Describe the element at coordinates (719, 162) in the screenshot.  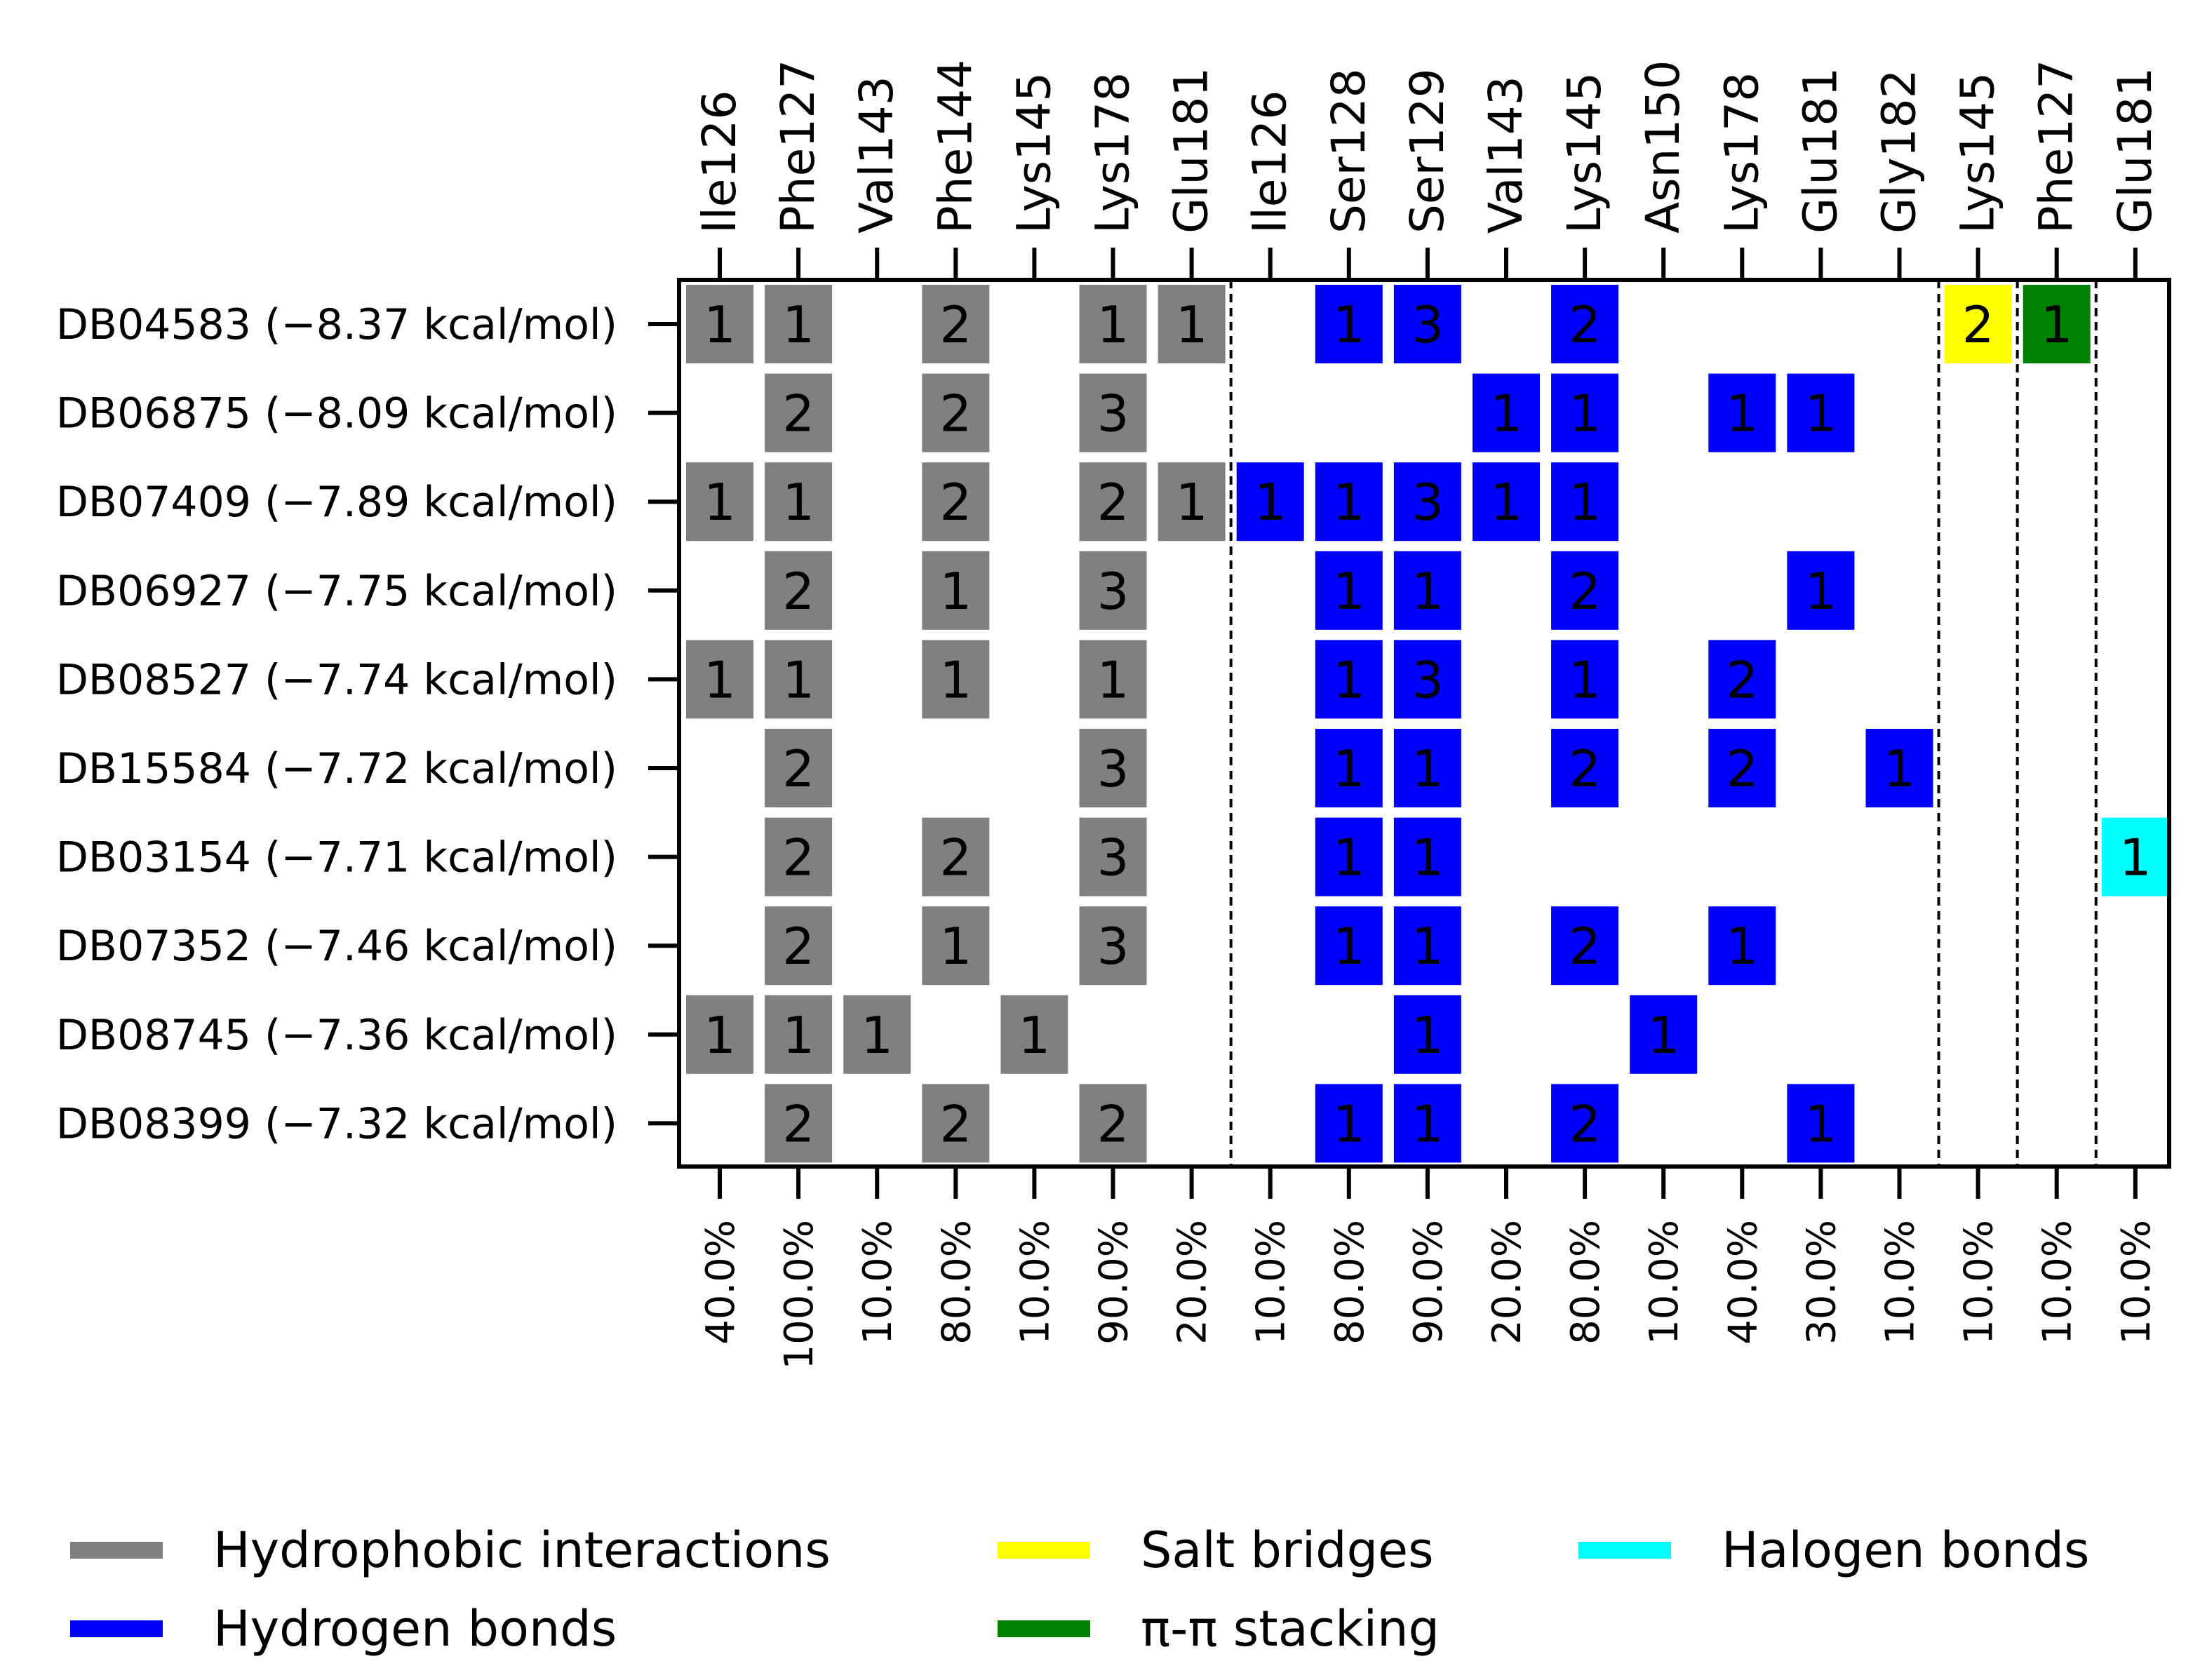
I see `residue-label: Ile126` at that location.